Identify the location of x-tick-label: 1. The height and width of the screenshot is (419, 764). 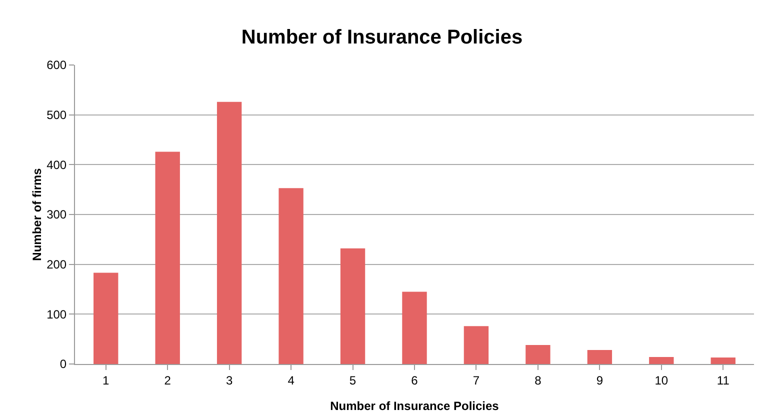
(106, 380).